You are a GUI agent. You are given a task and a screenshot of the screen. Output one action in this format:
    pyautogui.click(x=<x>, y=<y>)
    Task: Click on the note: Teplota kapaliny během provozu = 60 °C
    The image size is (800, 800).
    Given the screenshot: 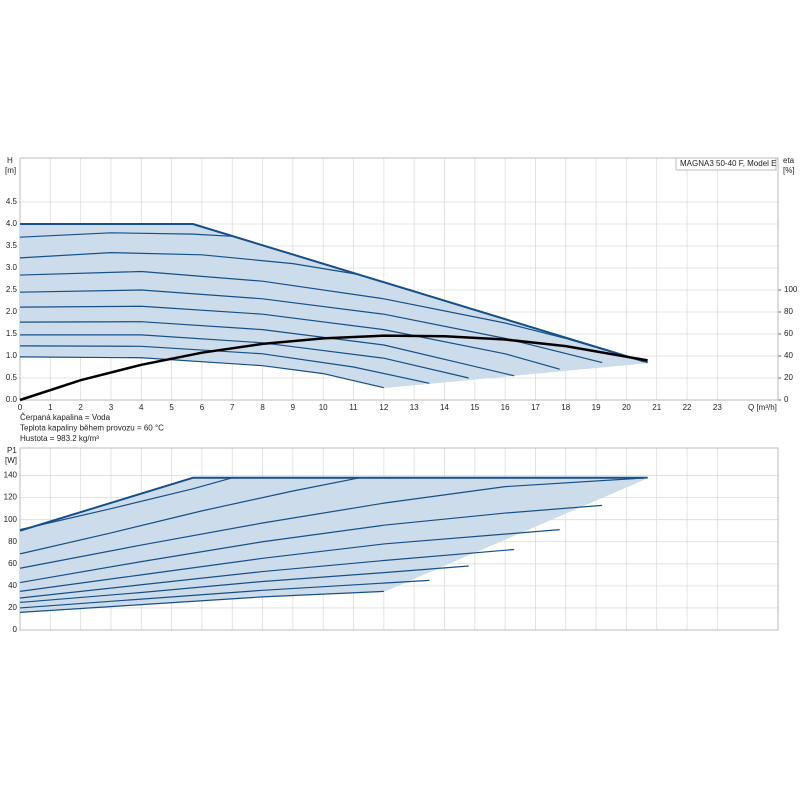 What is the action you would take?
    pyautogui.click(x=92, y=428)
    